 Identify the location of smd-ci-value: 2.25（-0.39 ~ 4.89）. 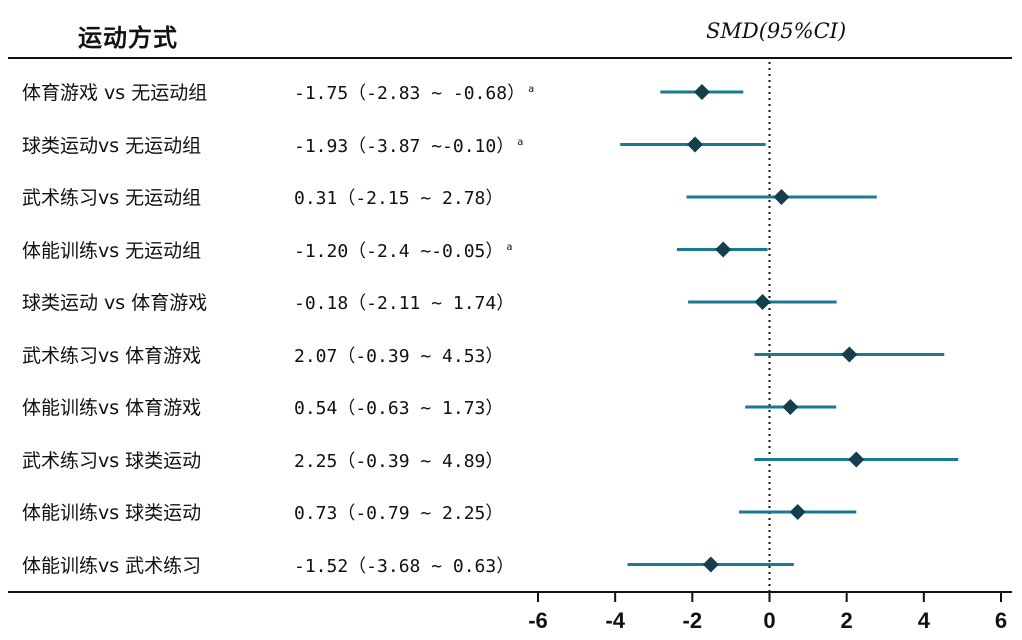
(399, 461).